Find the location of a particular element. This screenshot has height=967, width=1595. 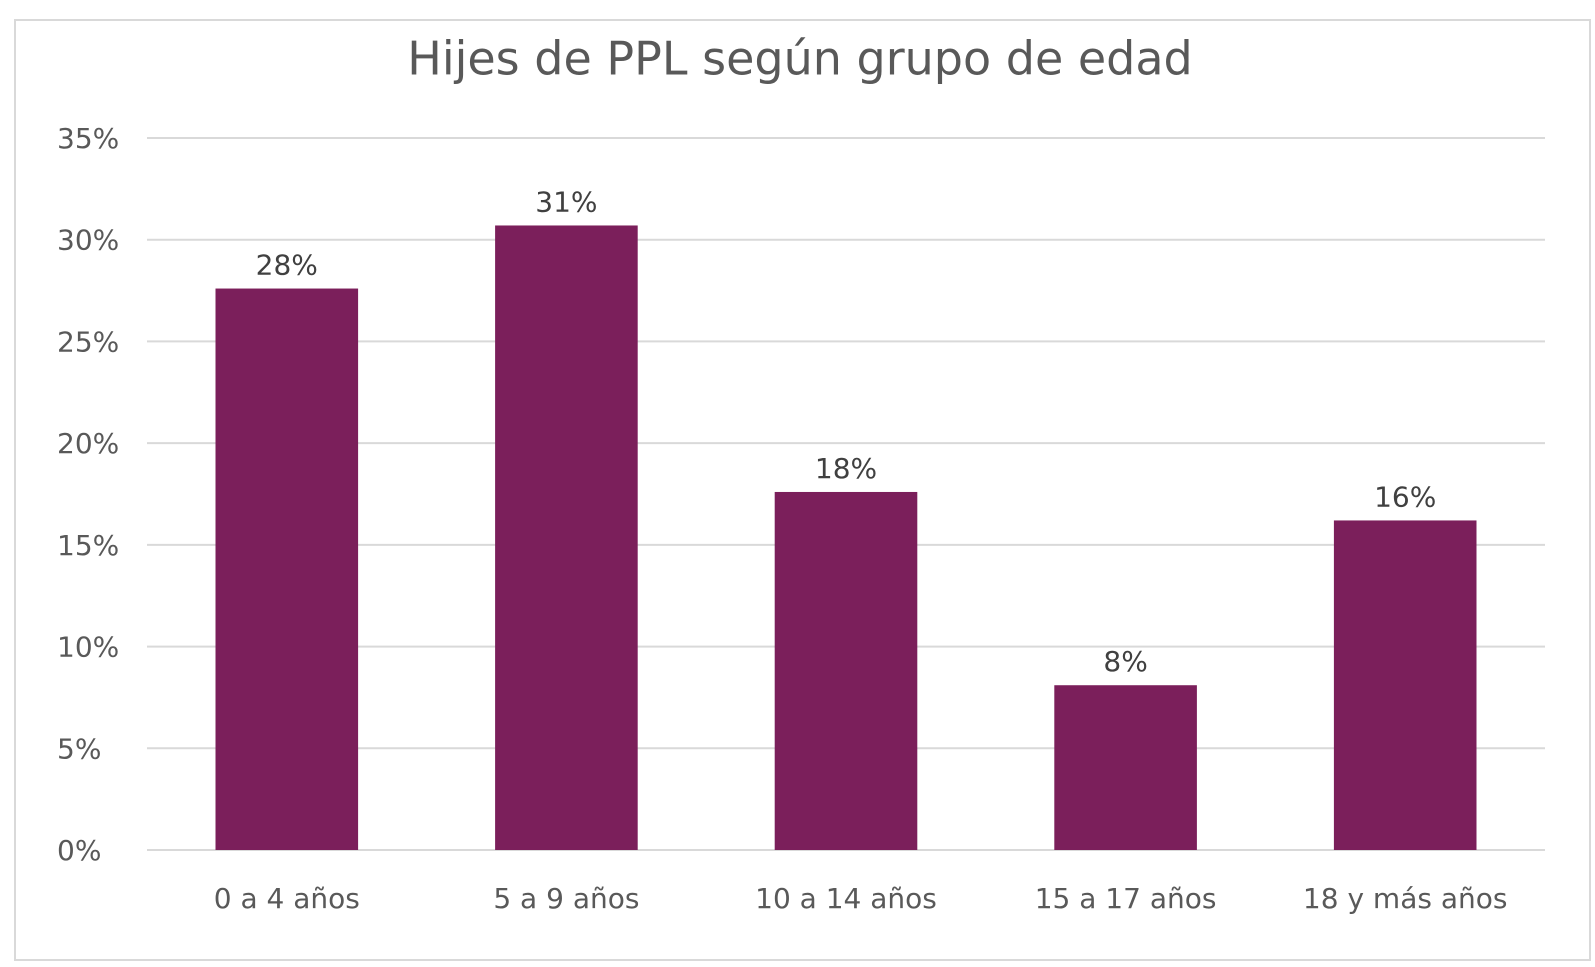

x-tick-label: 15 a 17 años is located at coordinates (1126, 898).